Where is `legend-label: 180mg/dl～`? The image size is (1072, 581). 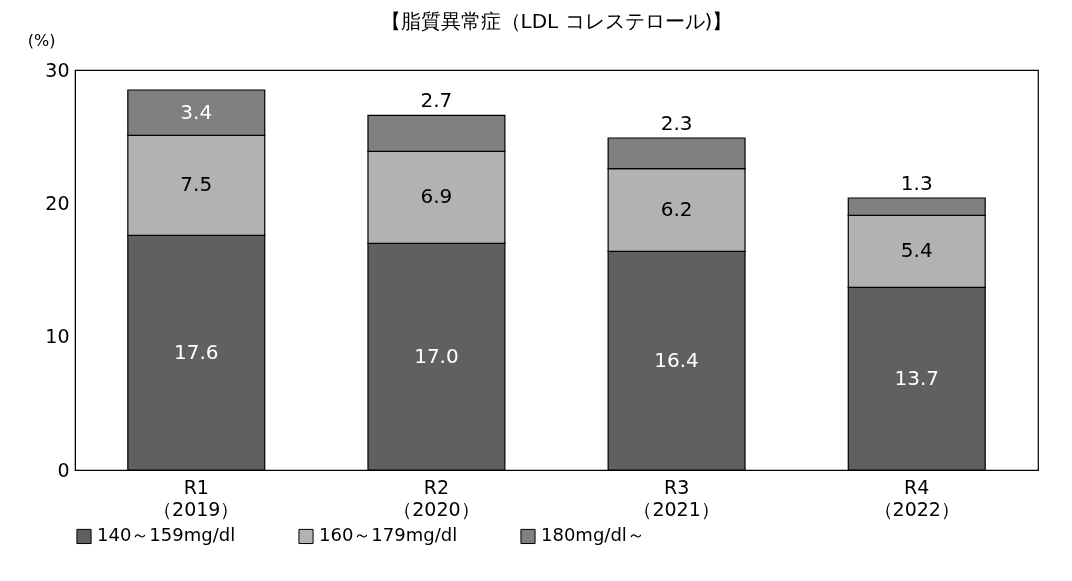
legend-label: 180mg/dl～ is located at coordinates (593, 535).